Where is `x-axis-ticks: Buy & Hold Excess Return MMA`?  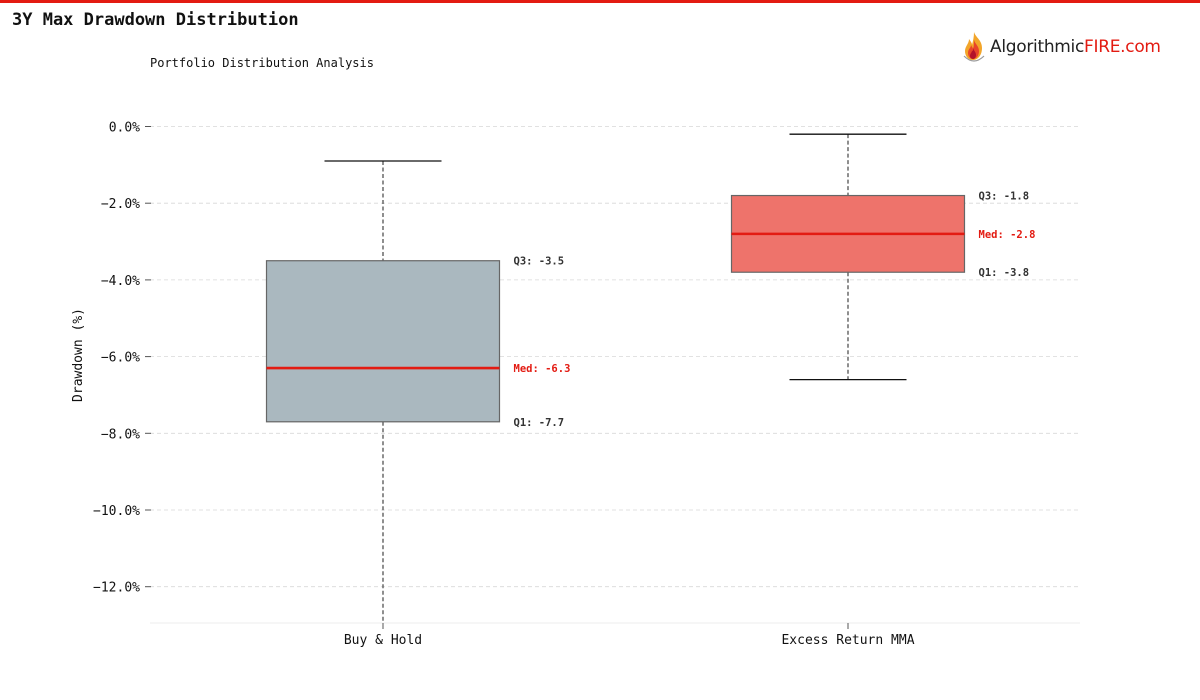
x-axis-ticks: Buy & Hold Excess Return MMA is located at coordinates (629, 635).